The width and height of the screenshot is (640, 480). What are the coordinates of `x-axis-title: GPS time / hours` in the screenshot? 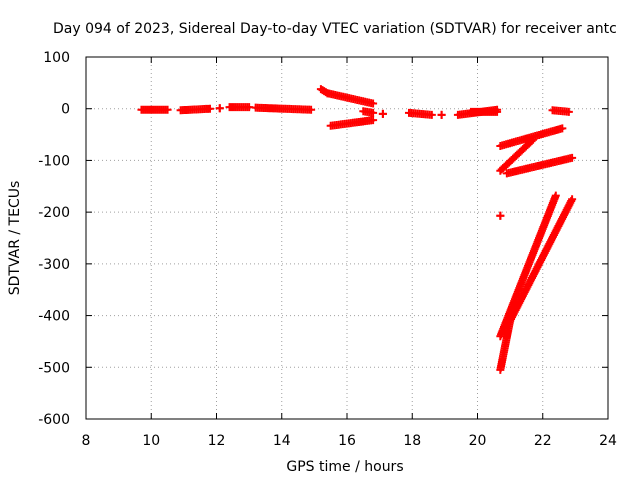 It's located at (344, 467).